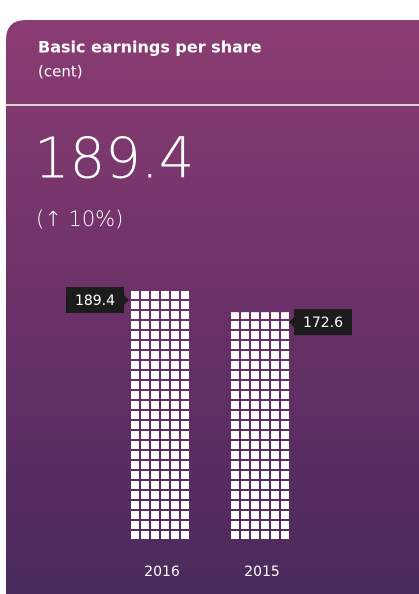 Image resolution: width=419 pixels, height=594 pixels. What do you see at coordinates (79, 219) in the screenshot?
I see `change: (↑ 10%)` at bounding box center [79, 219].